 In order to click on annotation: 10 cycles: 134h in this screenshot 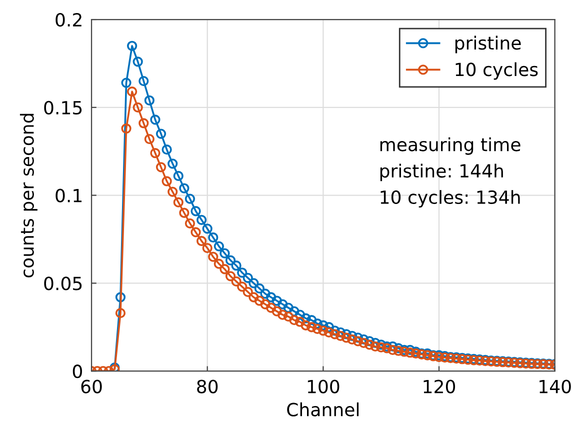, I will do `click(450, 199)`.